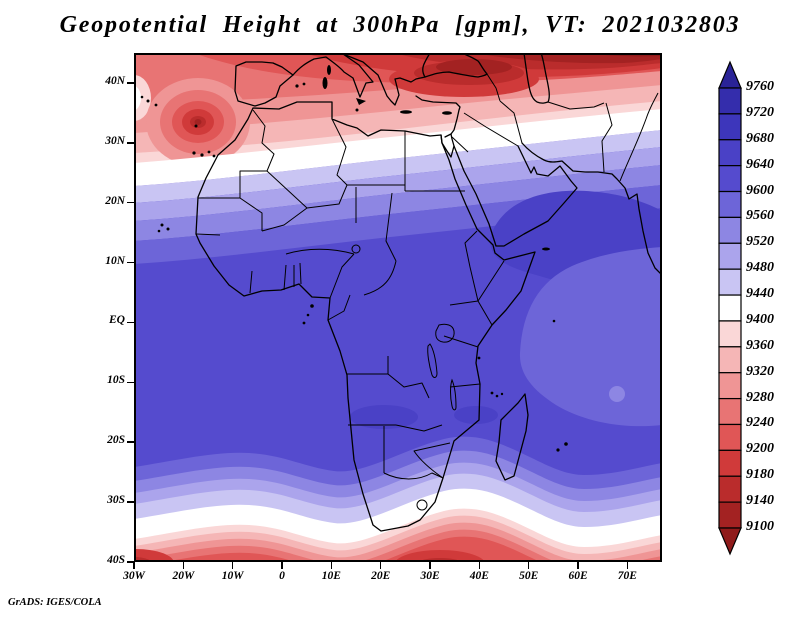 The width and height of the screenshot is (800, 618). Describe the element at coordinates (512, 437) in the screenshot. I see `madagascar-coast` at that location.